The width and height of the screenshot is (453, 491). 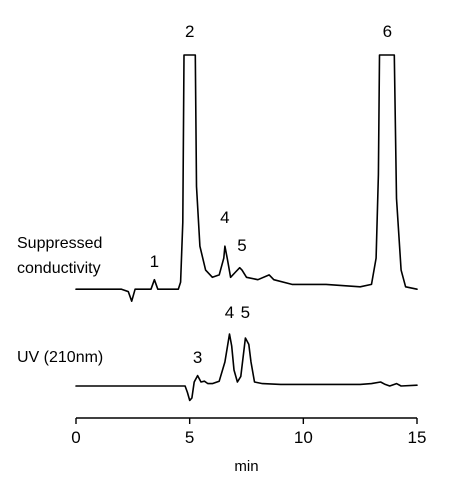 I want to click on x-tick-label-10: 10, so click(x=303, y=437).